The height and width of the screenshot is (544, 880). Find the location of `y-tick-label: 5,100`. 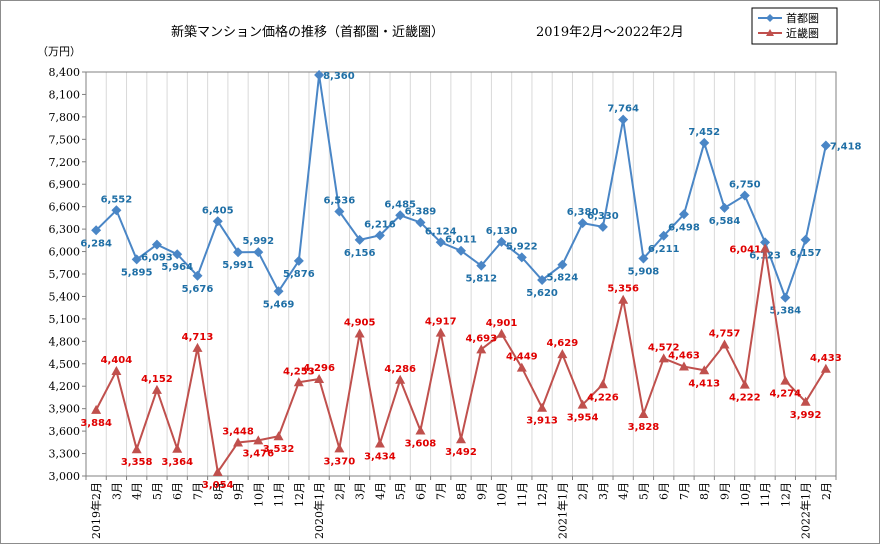

y-tick-label: 5,100 is located at coordinates (65, 319).